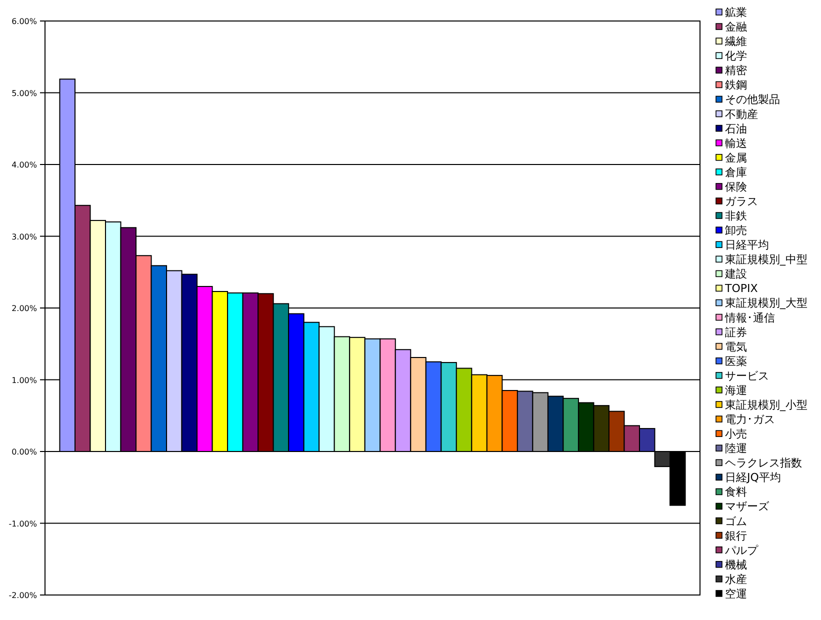  Describe the element at coordinates (741, 289) in the screenshot. I see `legend-label: TOPIX` at that location.